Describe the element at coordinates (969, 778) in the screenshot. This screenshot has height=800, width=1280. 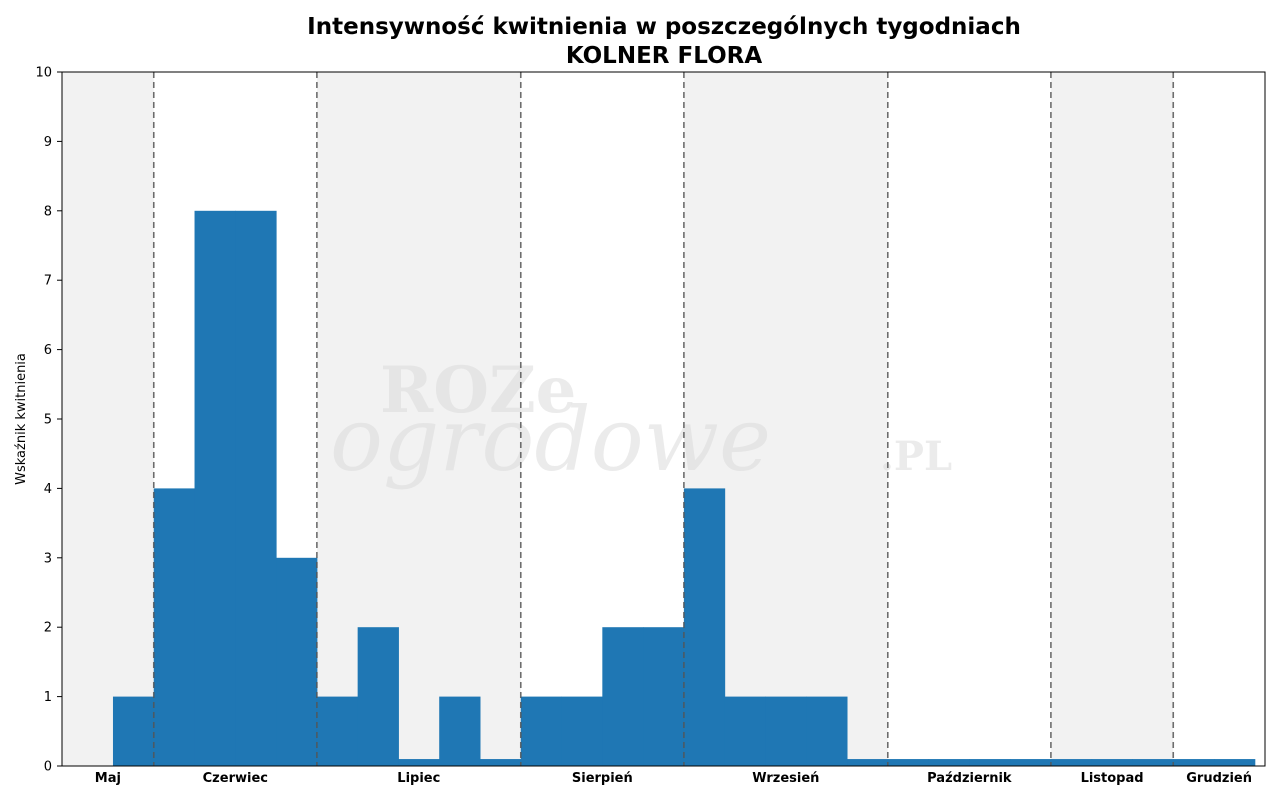
I see `month-label-5: Październik` at that location.